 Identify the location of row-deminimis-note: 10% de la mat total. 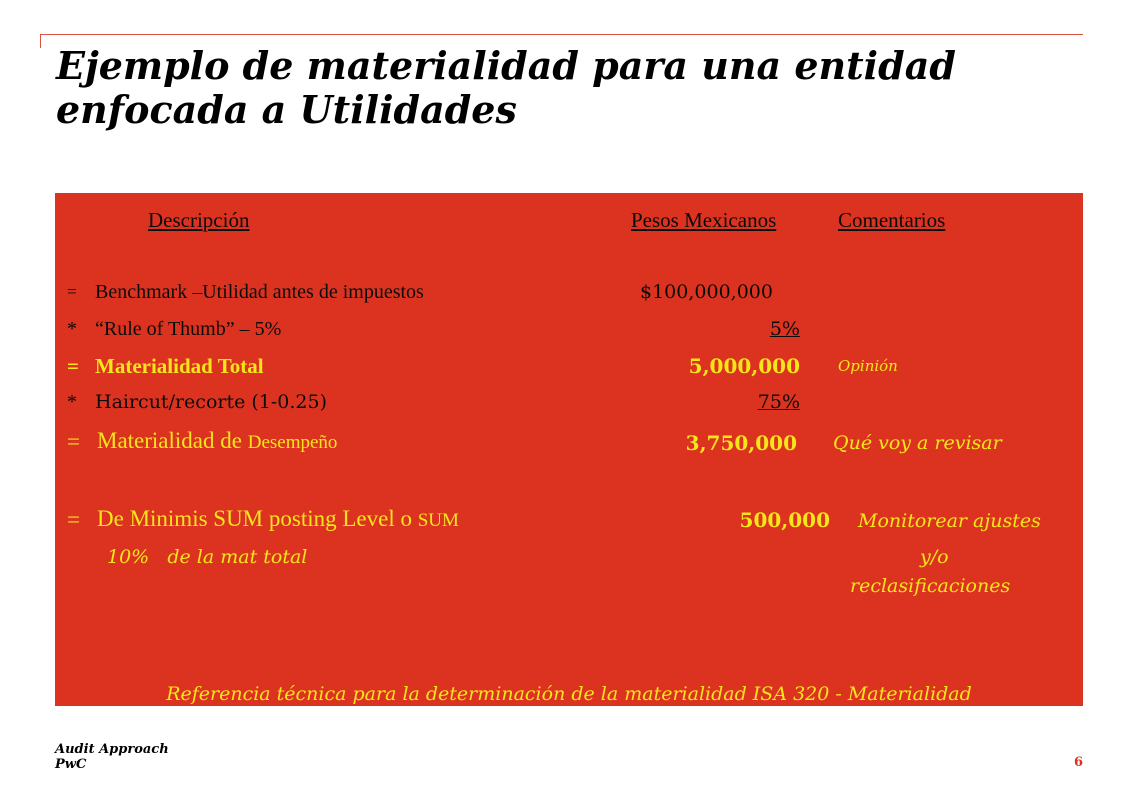
(207, 557).